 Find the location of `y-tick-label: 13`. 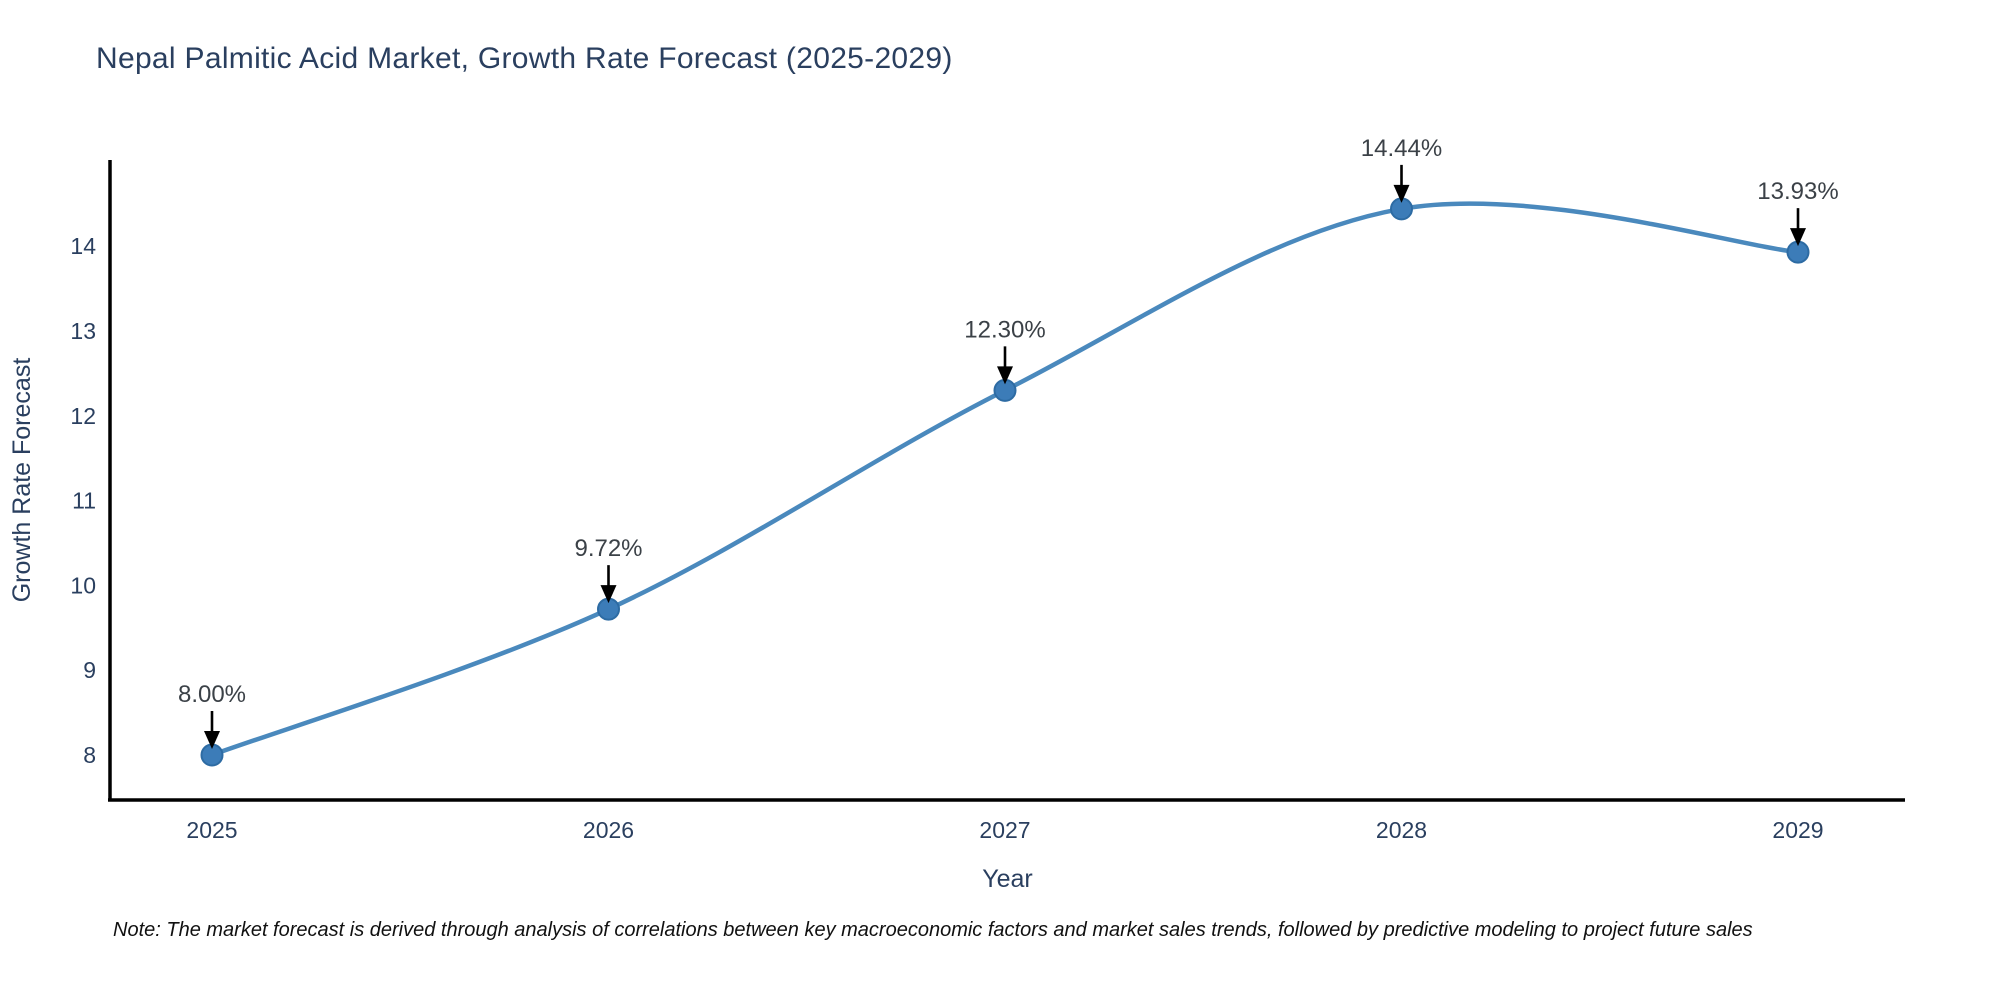

y-tick-label: 13 is located at coordinates (83, 331).